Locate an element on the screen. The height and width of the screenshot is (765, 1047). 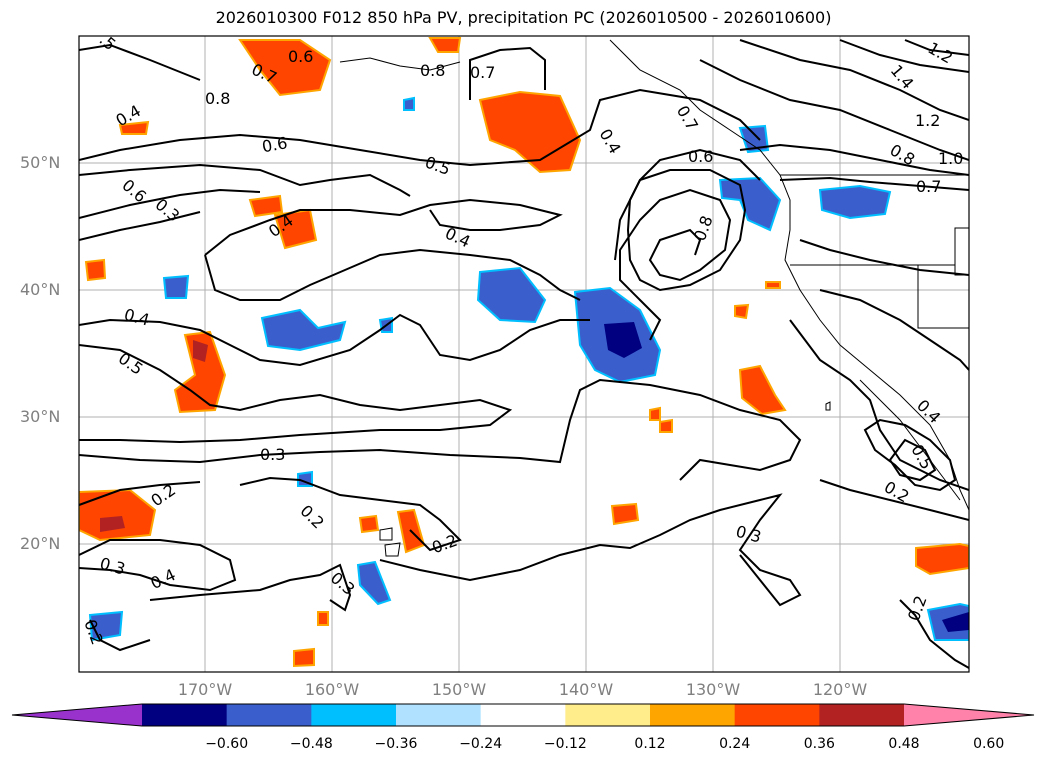
contour-label: 1.0 is located at coordinates (950, 158).